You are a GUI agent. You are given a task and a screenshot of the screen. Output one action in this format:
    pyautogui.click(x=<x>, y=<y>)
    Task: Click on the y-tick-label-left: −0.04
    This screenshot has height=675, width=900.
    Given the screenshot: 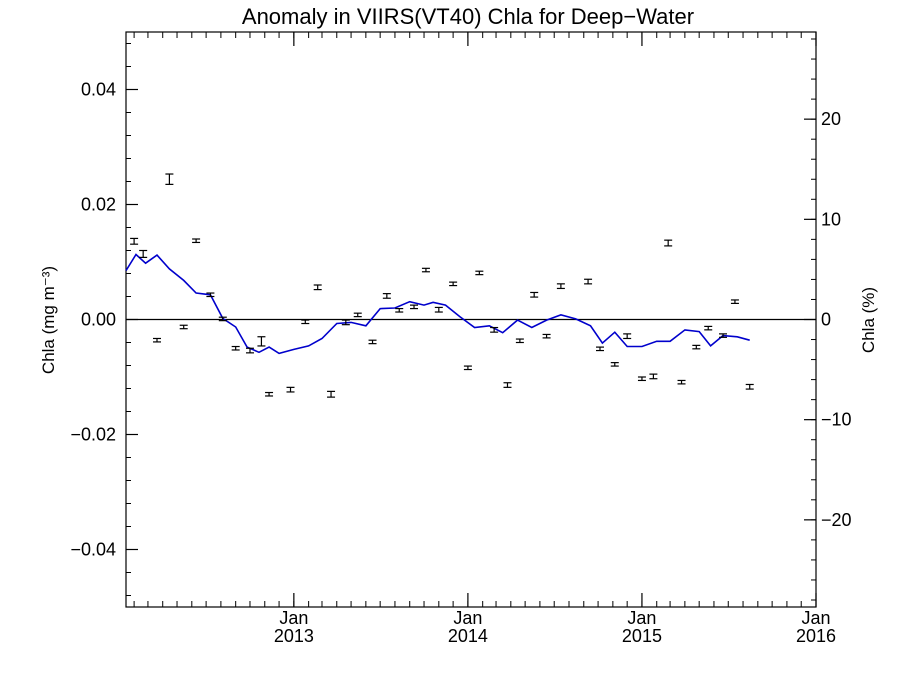 What is the action you would take?
    pyautogui.click(x=93, y=550)
    